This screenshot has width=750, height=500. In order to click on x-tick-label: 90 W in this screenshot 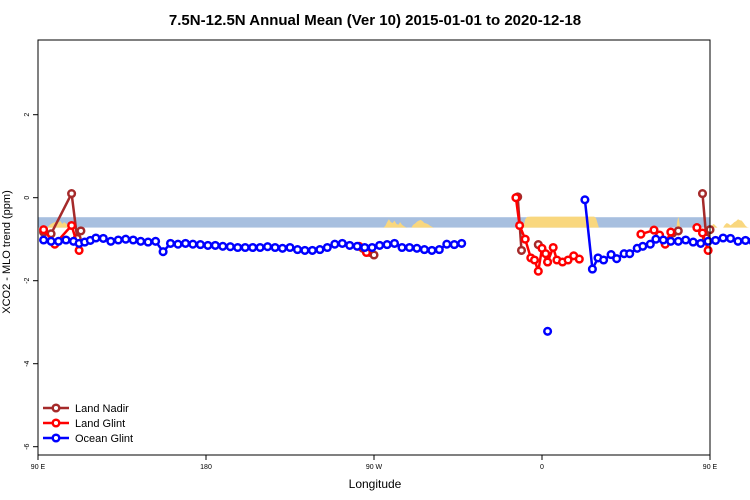, I will do `click(374, 467)`.